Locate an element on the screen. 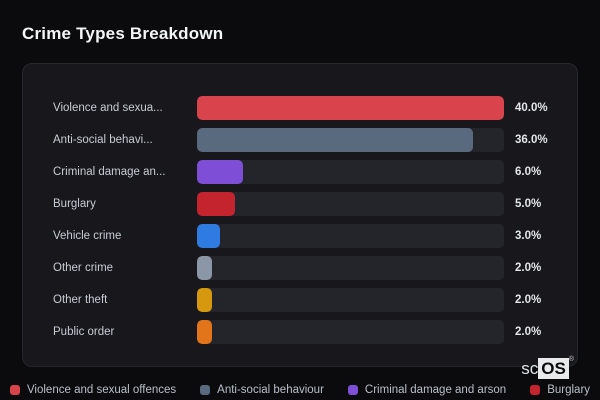 The width and height of the screenshot is (600, 400). chart-row: Other crime 2.0% is located at coordinates (300, 268).